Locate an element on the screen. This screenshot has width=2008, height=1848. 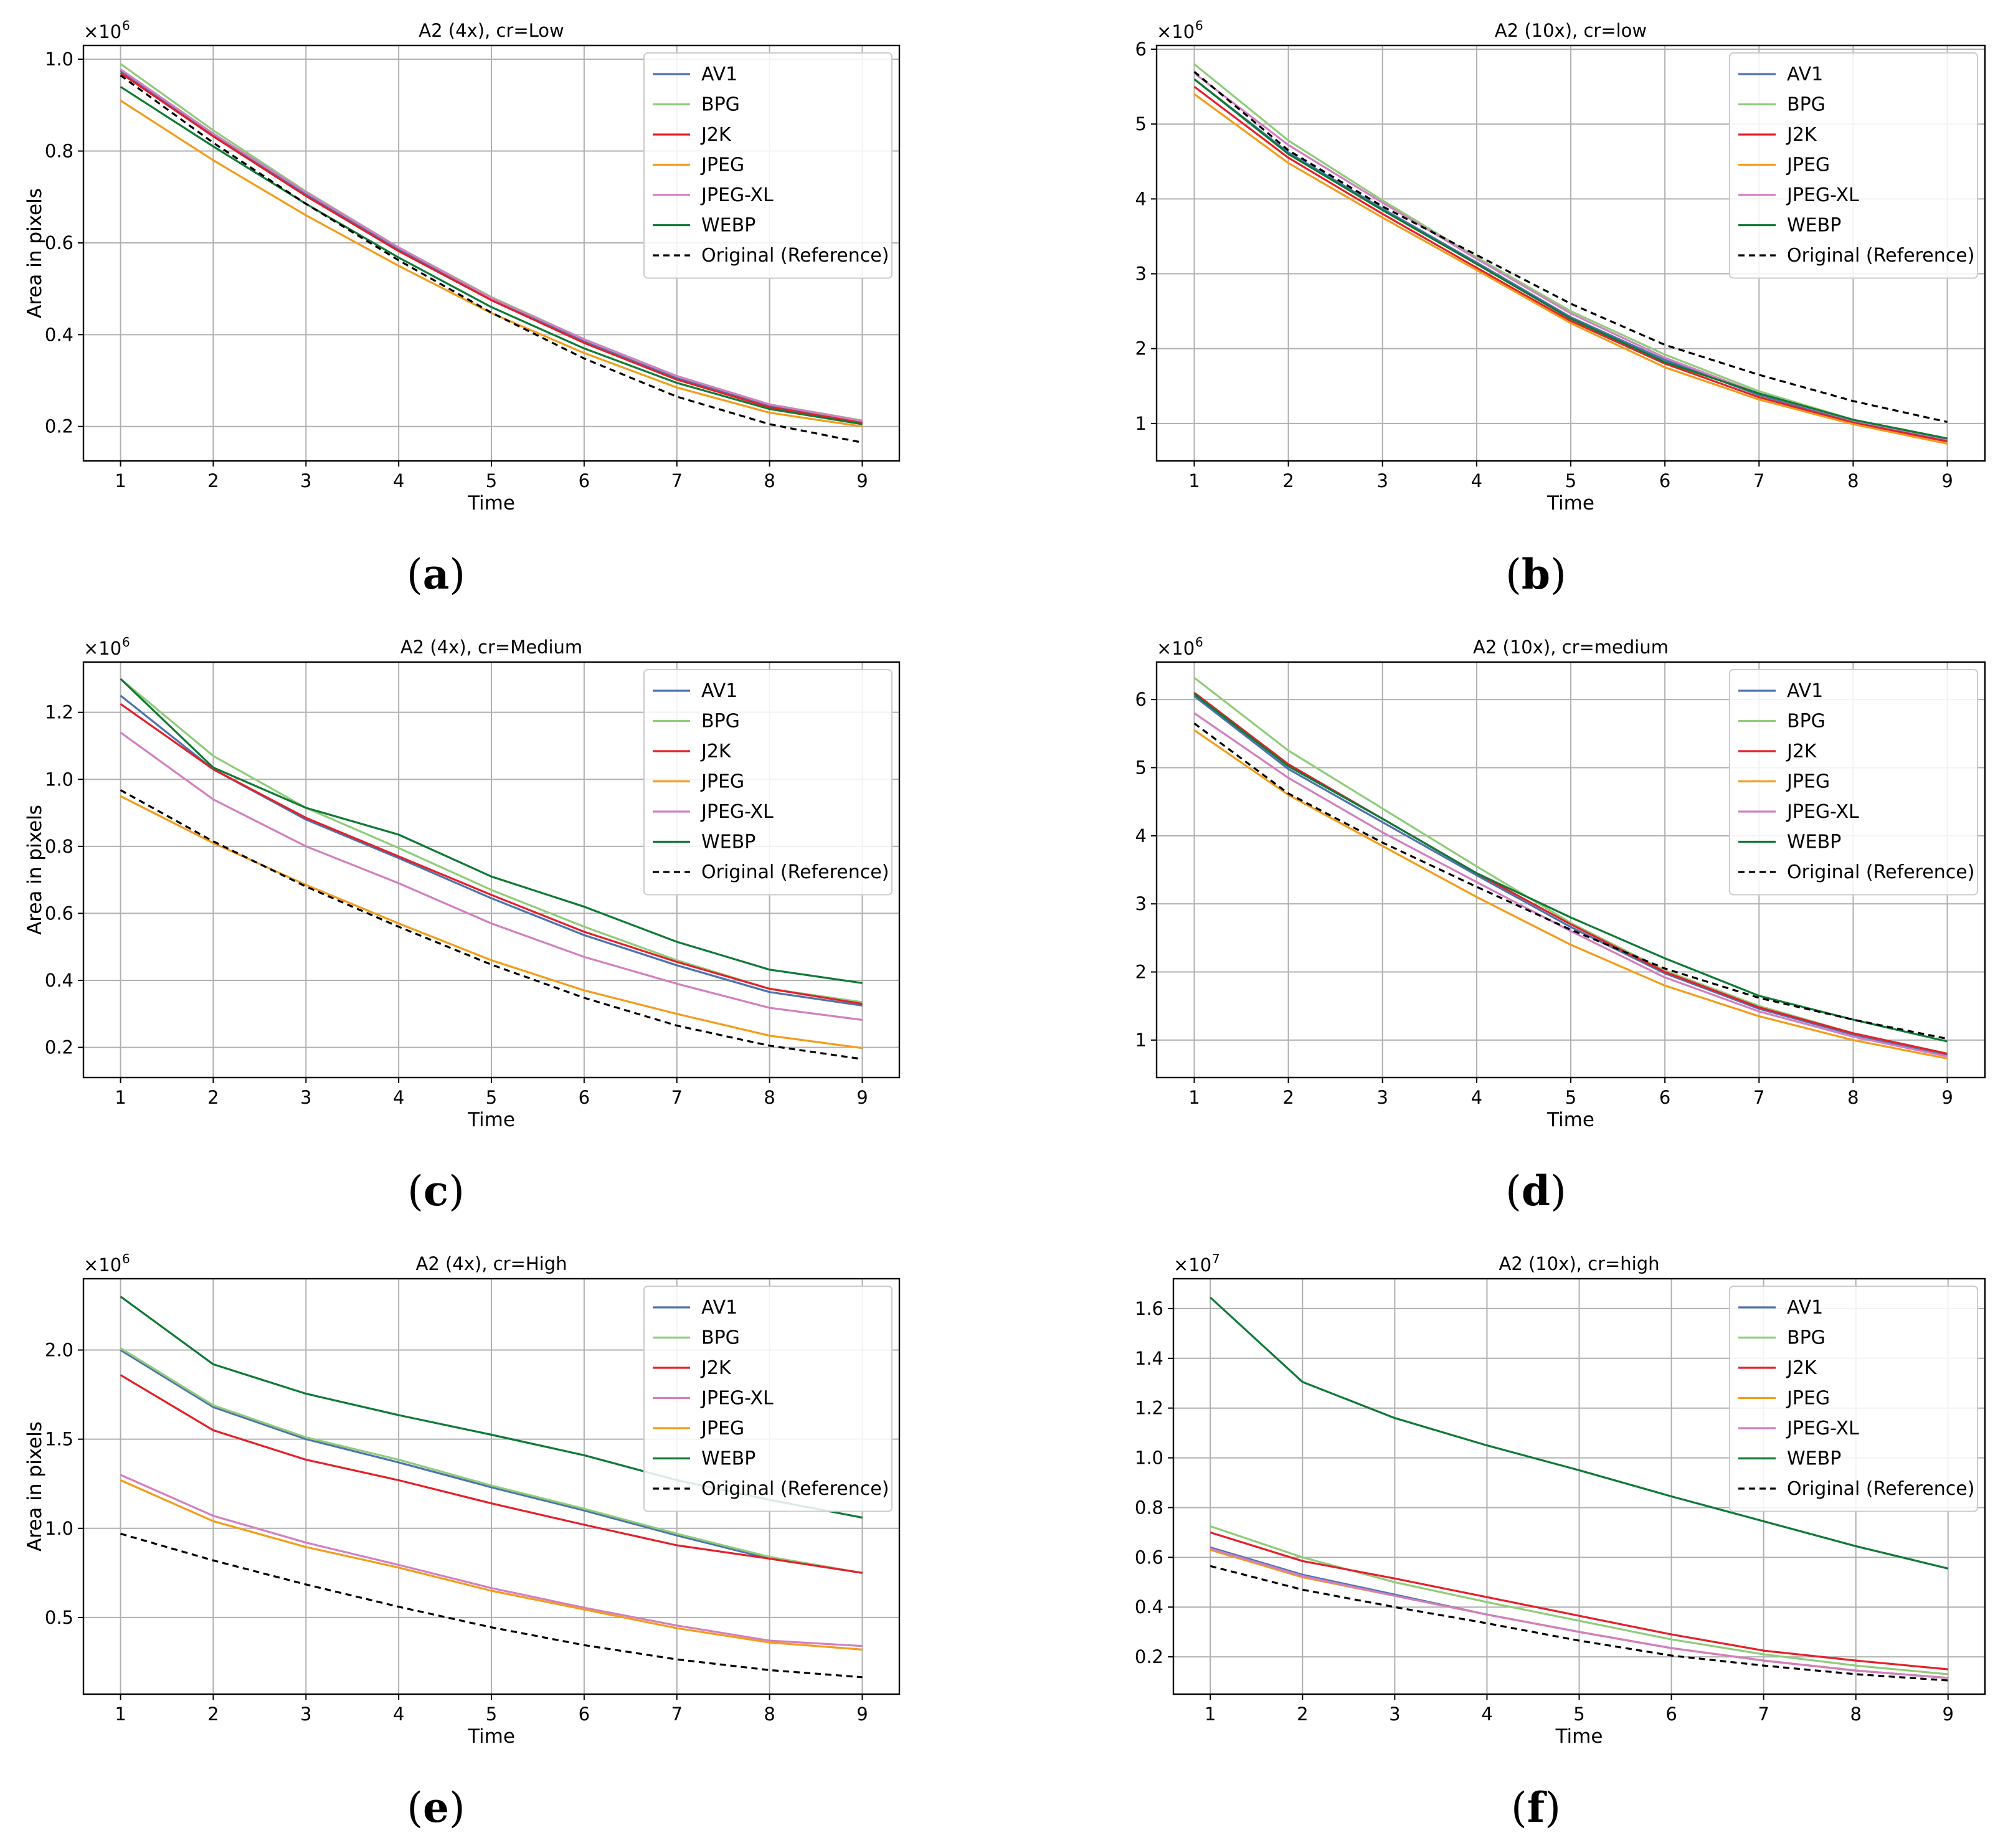
chart-4-series is located at coordinates (491, 1487).